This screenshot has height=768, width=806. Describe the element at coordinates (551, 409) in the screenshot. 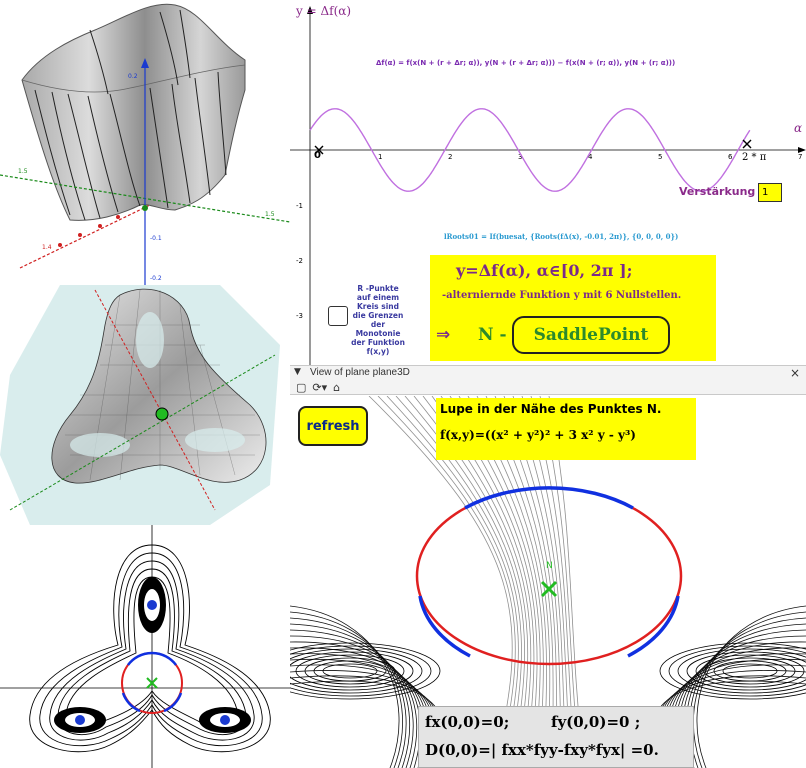

I see `lupe-title: Lupe in der Nähe des Punktes N.` at that location.